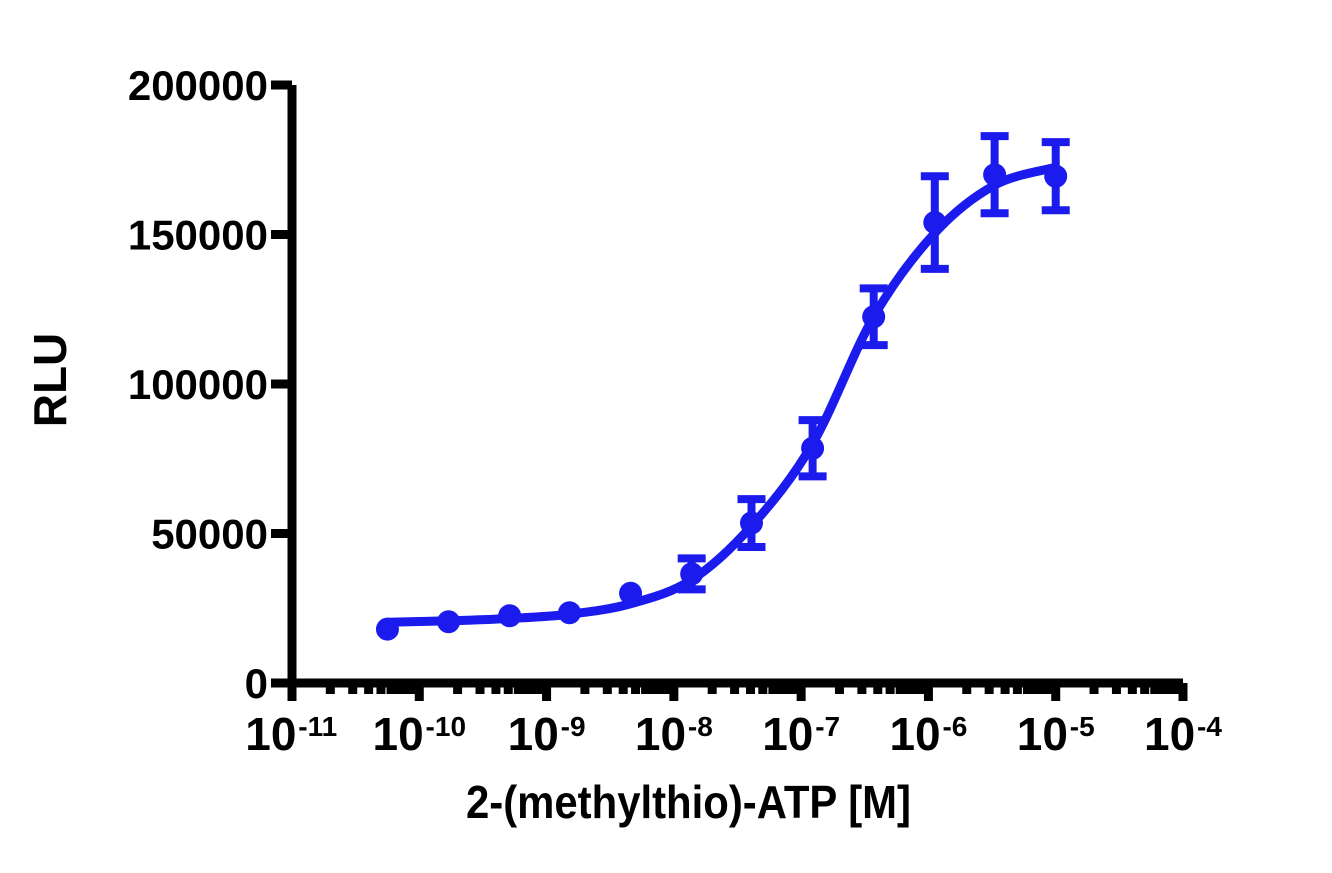  Describe the element at coordinates (688, 802) in the screenshot. I see `x-axis-title: 2-(methylthio)-ATP [M]` at that location.